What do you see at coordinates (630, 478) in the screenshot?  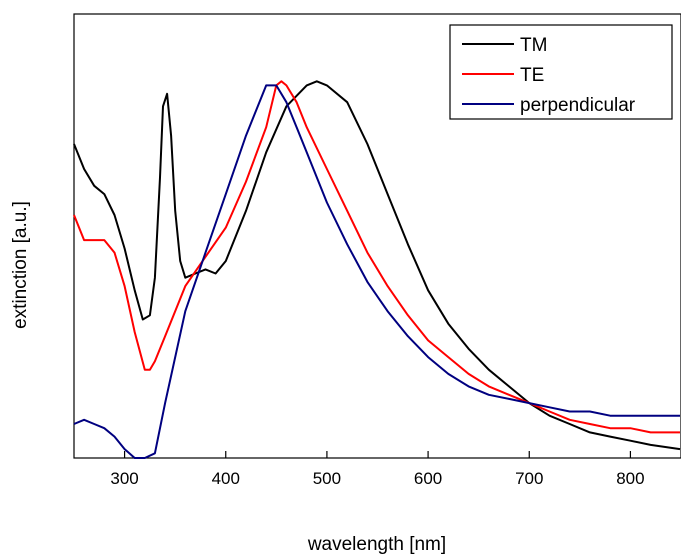 I see `x-tick-label: 800` at bounding box center [630, 478].